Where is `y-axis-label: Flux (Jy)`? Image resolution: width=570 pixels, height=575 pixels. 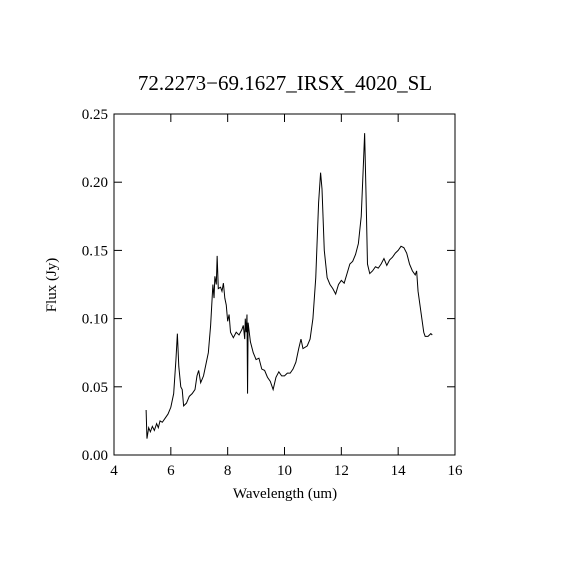 y-axis-label: Flux (Jy) is located at coordinates (52, 285).